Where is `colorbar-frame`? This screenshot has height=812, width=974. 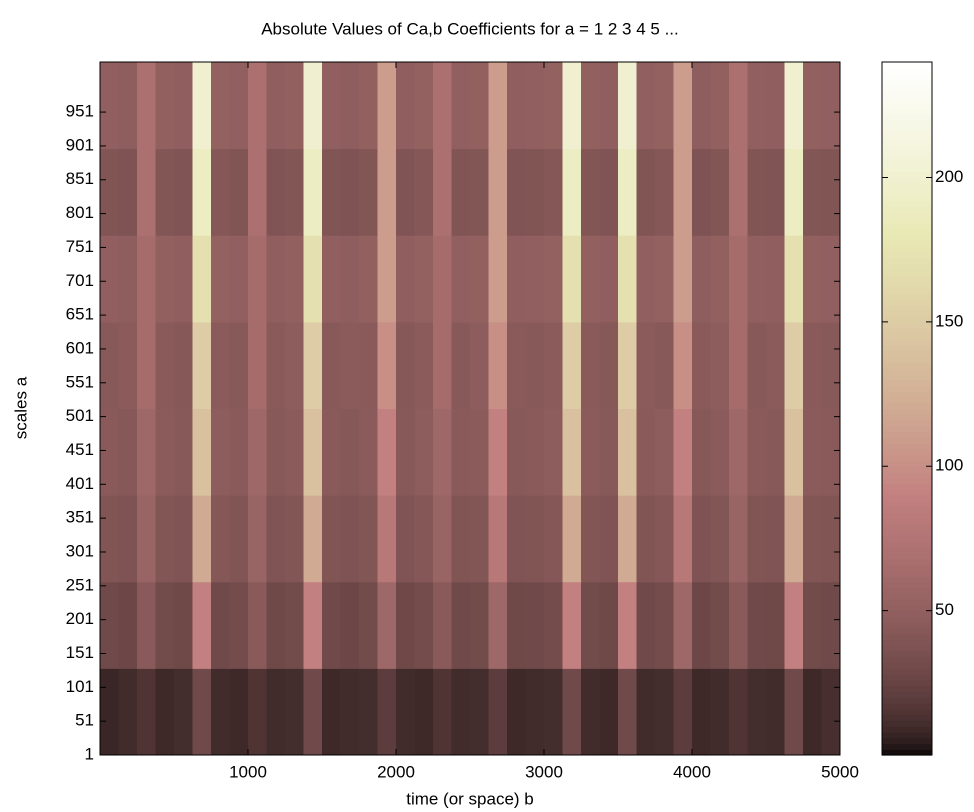
colorbar-frame is located at coordinates (907, 408).